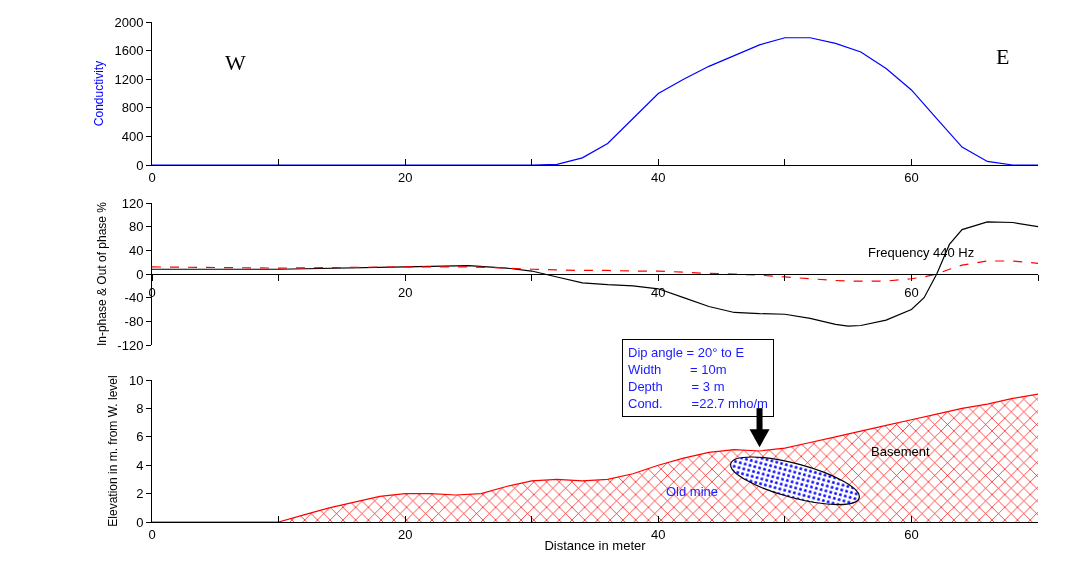  I want to click on y-tick-label: 800, so click(132, 108).